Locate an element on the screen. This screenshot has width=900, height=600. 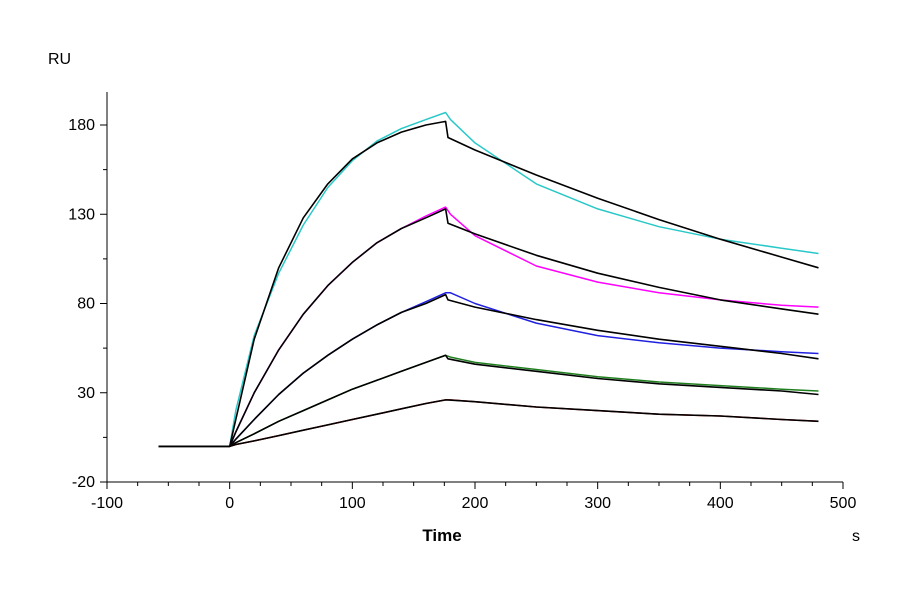
y-tick-label: 30 is located at coordinates (86, 393).